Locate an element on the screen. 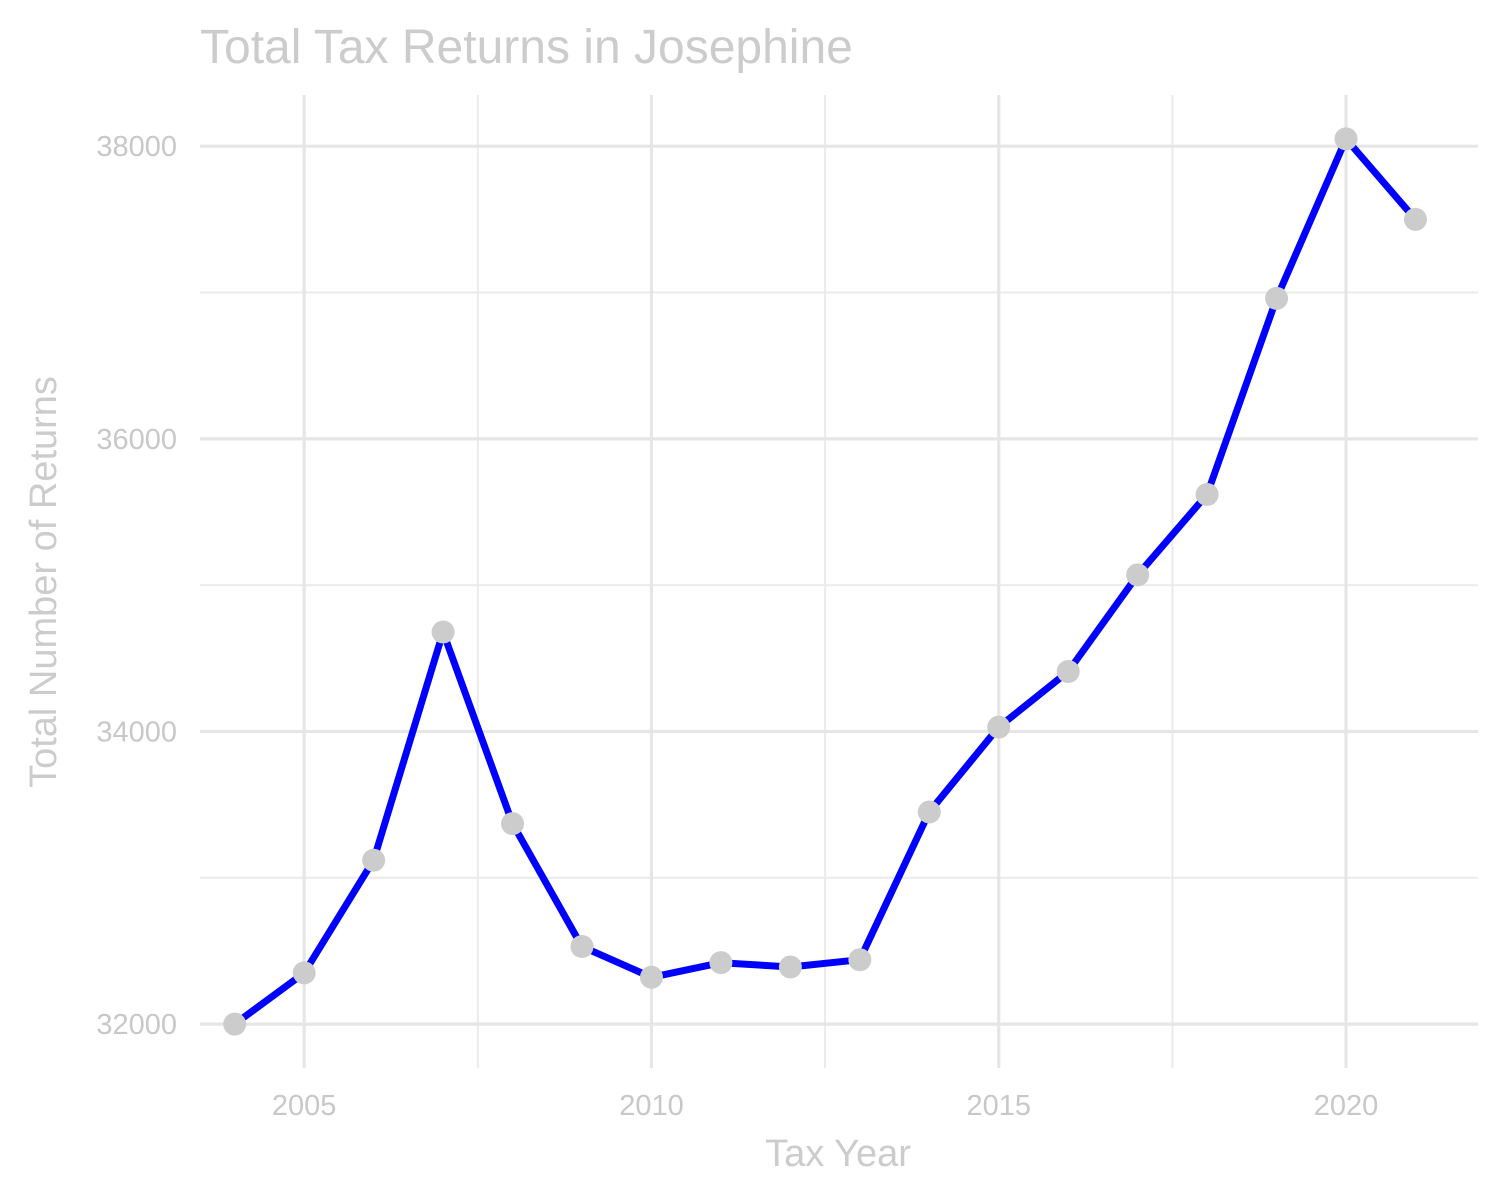  x-tick-label: 2010 is located at coordinates (651, 1106).